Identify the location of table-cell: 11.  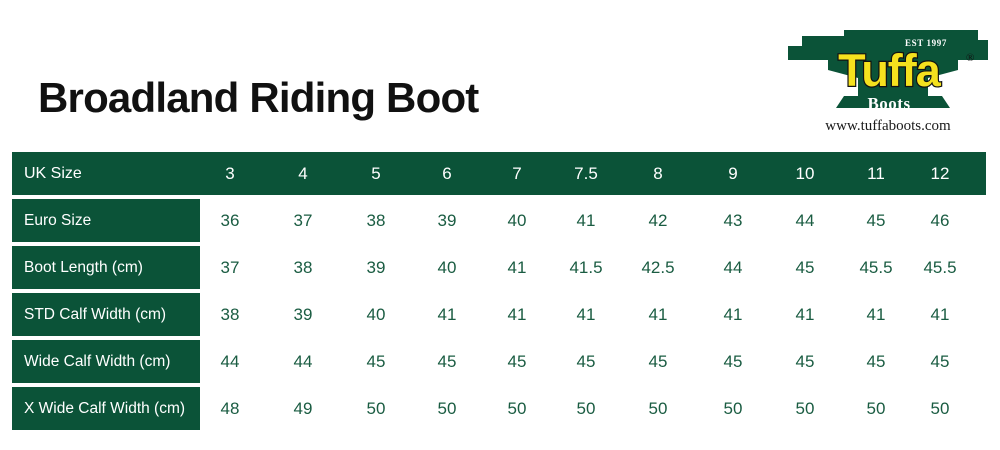
(876, 173).